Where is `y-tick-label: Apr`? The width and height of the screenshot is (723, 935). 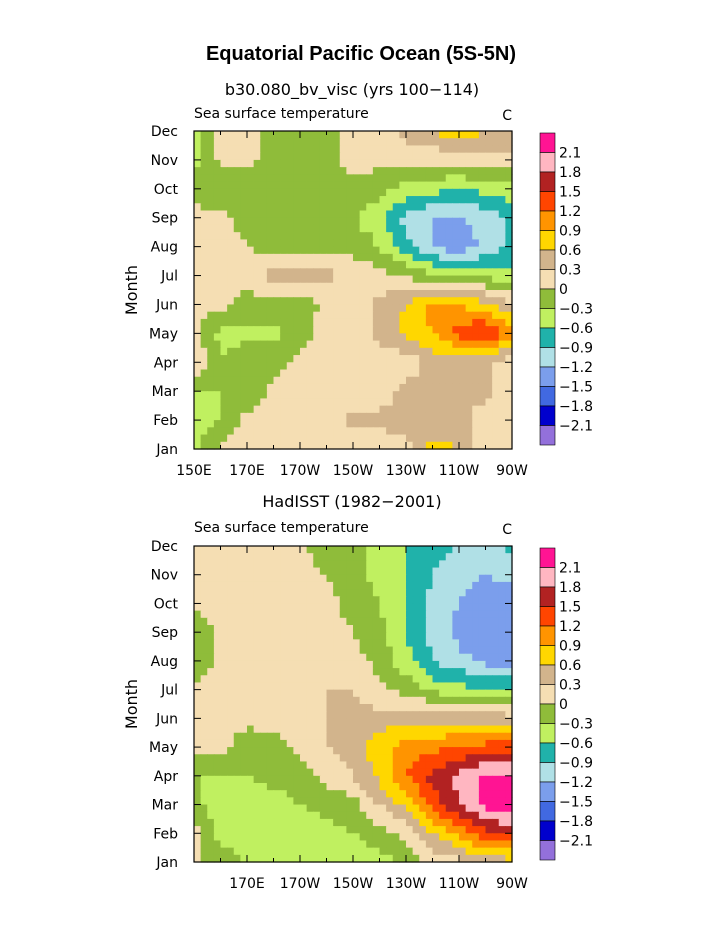
y-tick-label: Apr is located at coordinates (166, 777).